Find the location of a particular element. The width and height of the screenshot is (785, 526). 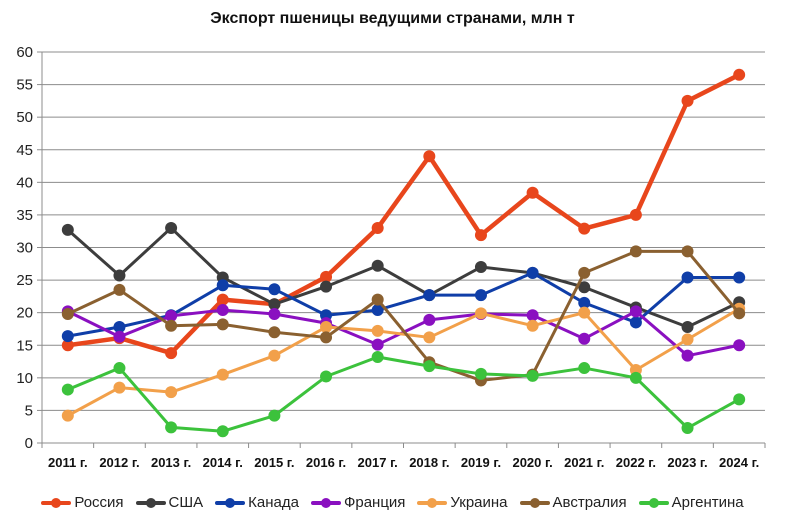

y-tick-label: 60 is located at coordinates (24, 52).